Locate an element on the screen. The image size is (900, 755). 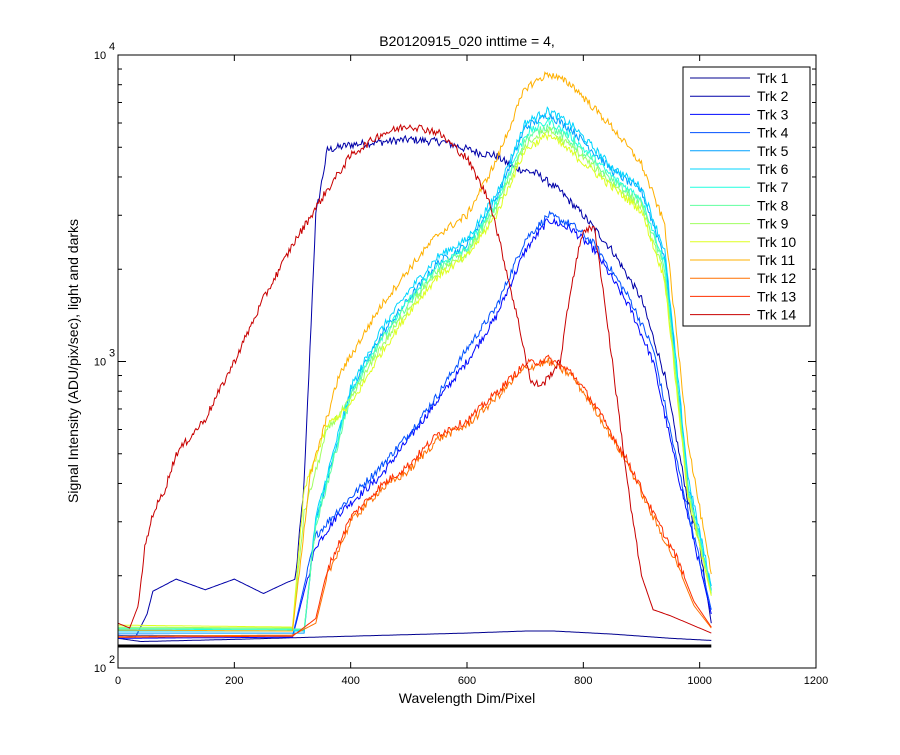
y-tick-exponent: 3 is located at coordinates (112, 354).